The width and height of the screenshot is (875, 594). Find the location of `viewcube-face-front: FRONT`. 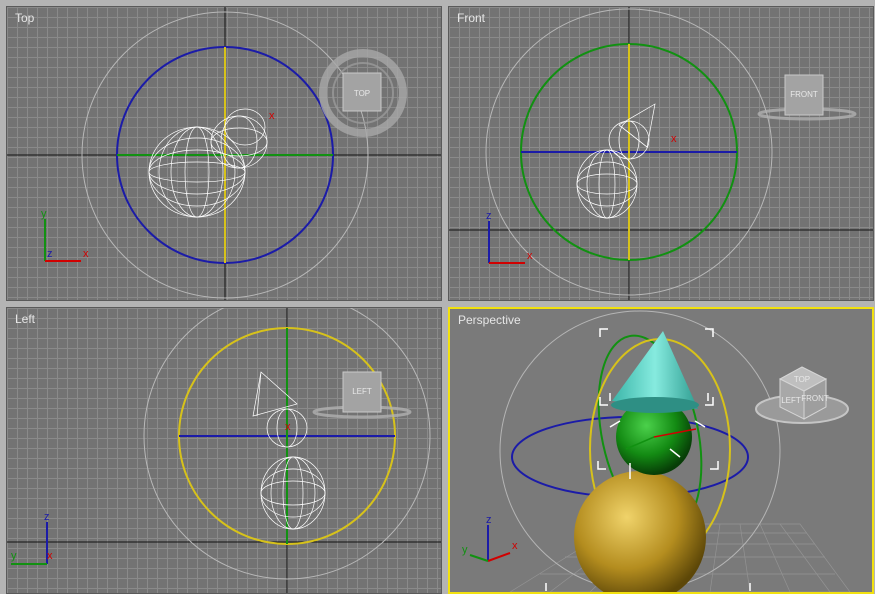

viewcube-face-front: FRONT is located at coordinates (815, 398).